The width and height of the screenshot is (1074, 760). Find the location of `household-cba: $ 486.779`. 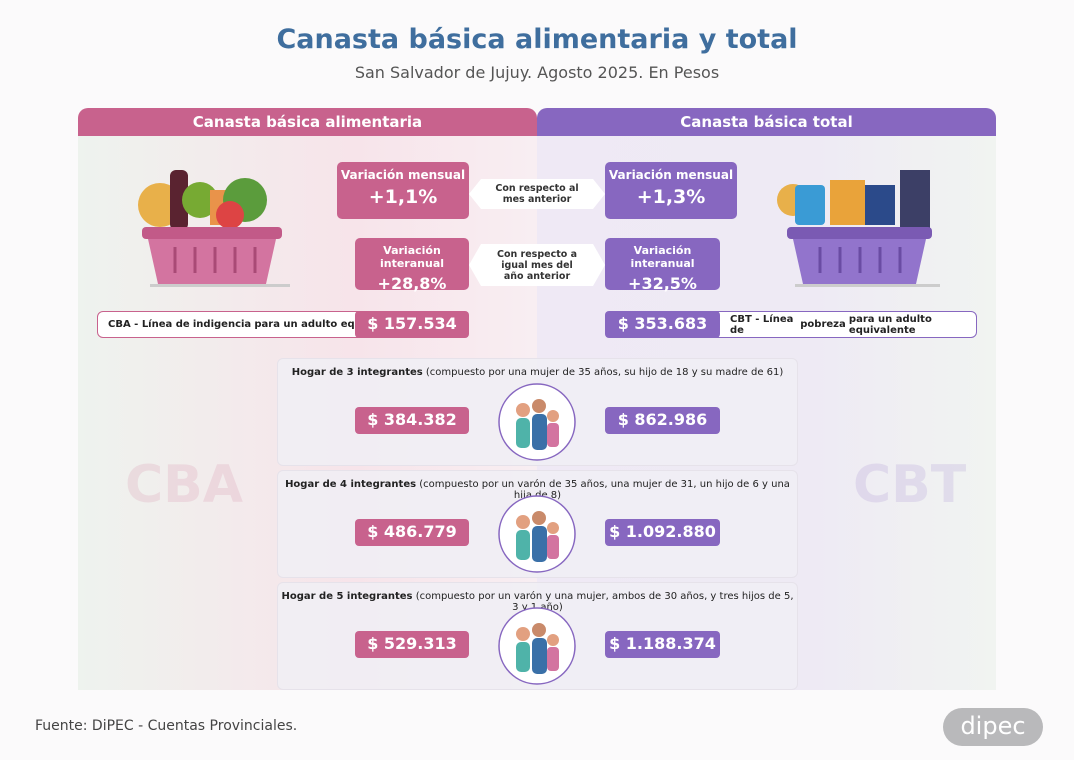

household-cba: $ 486.779 is located at coordinates (412, 532).